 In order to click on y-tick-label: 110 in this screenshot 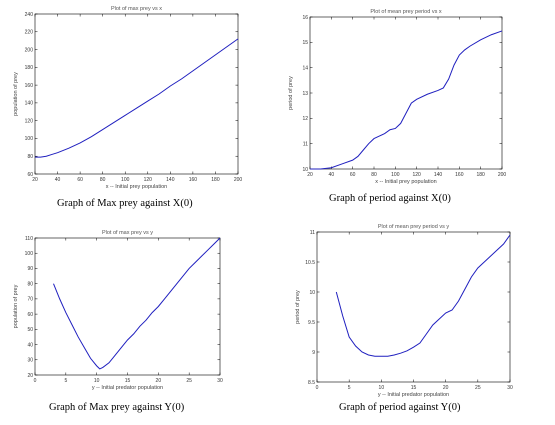, I will do `click(29, 239)`.